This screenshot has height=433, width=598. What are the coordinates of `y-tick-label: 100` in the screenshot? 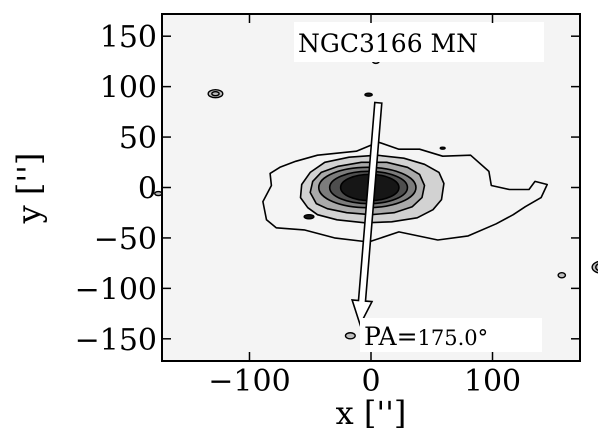 It's located at (128, 88).